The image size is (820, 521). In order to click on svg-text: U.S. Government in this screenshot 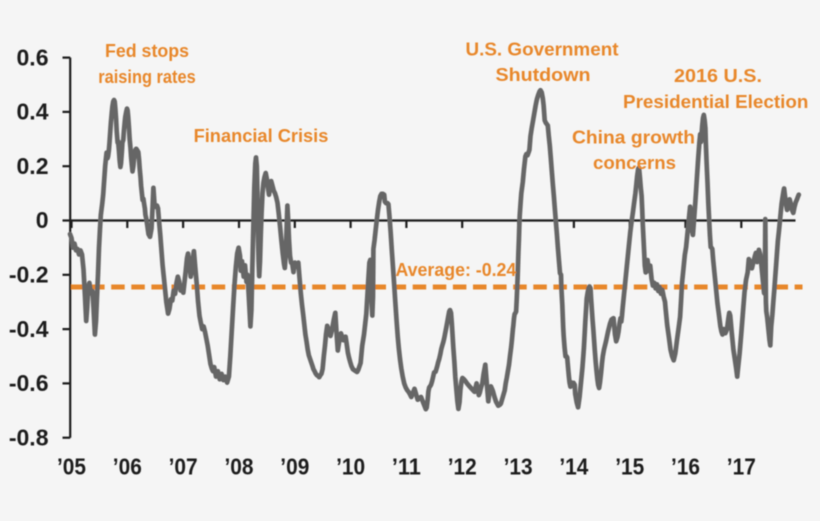, I will do `click(542, 49)`.